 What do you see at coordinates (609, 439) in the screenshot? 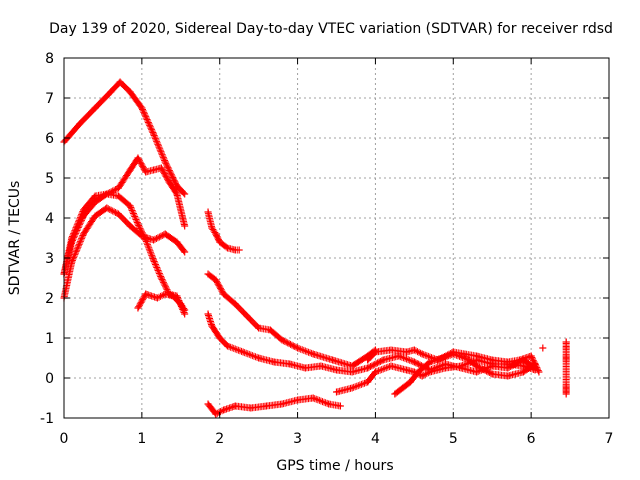
I see `x-tick-label: 7` at bounding box center [609, 439].